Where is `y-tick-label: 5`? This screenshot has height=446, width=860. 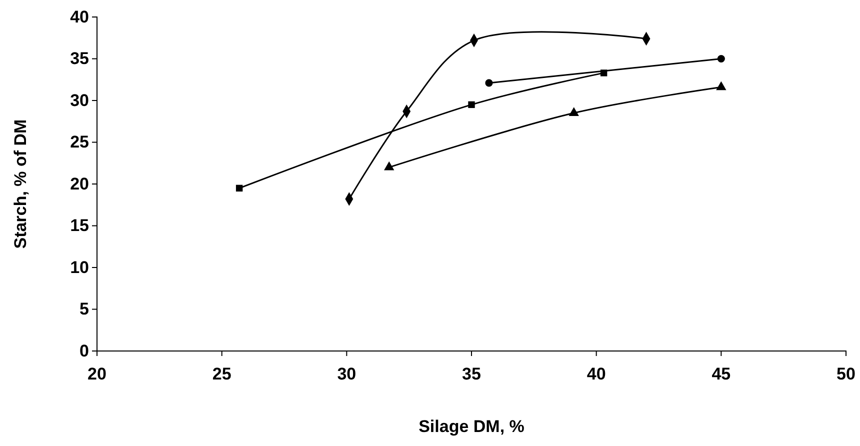 y-tick-label: 5 is located at coordinates (84, 309).